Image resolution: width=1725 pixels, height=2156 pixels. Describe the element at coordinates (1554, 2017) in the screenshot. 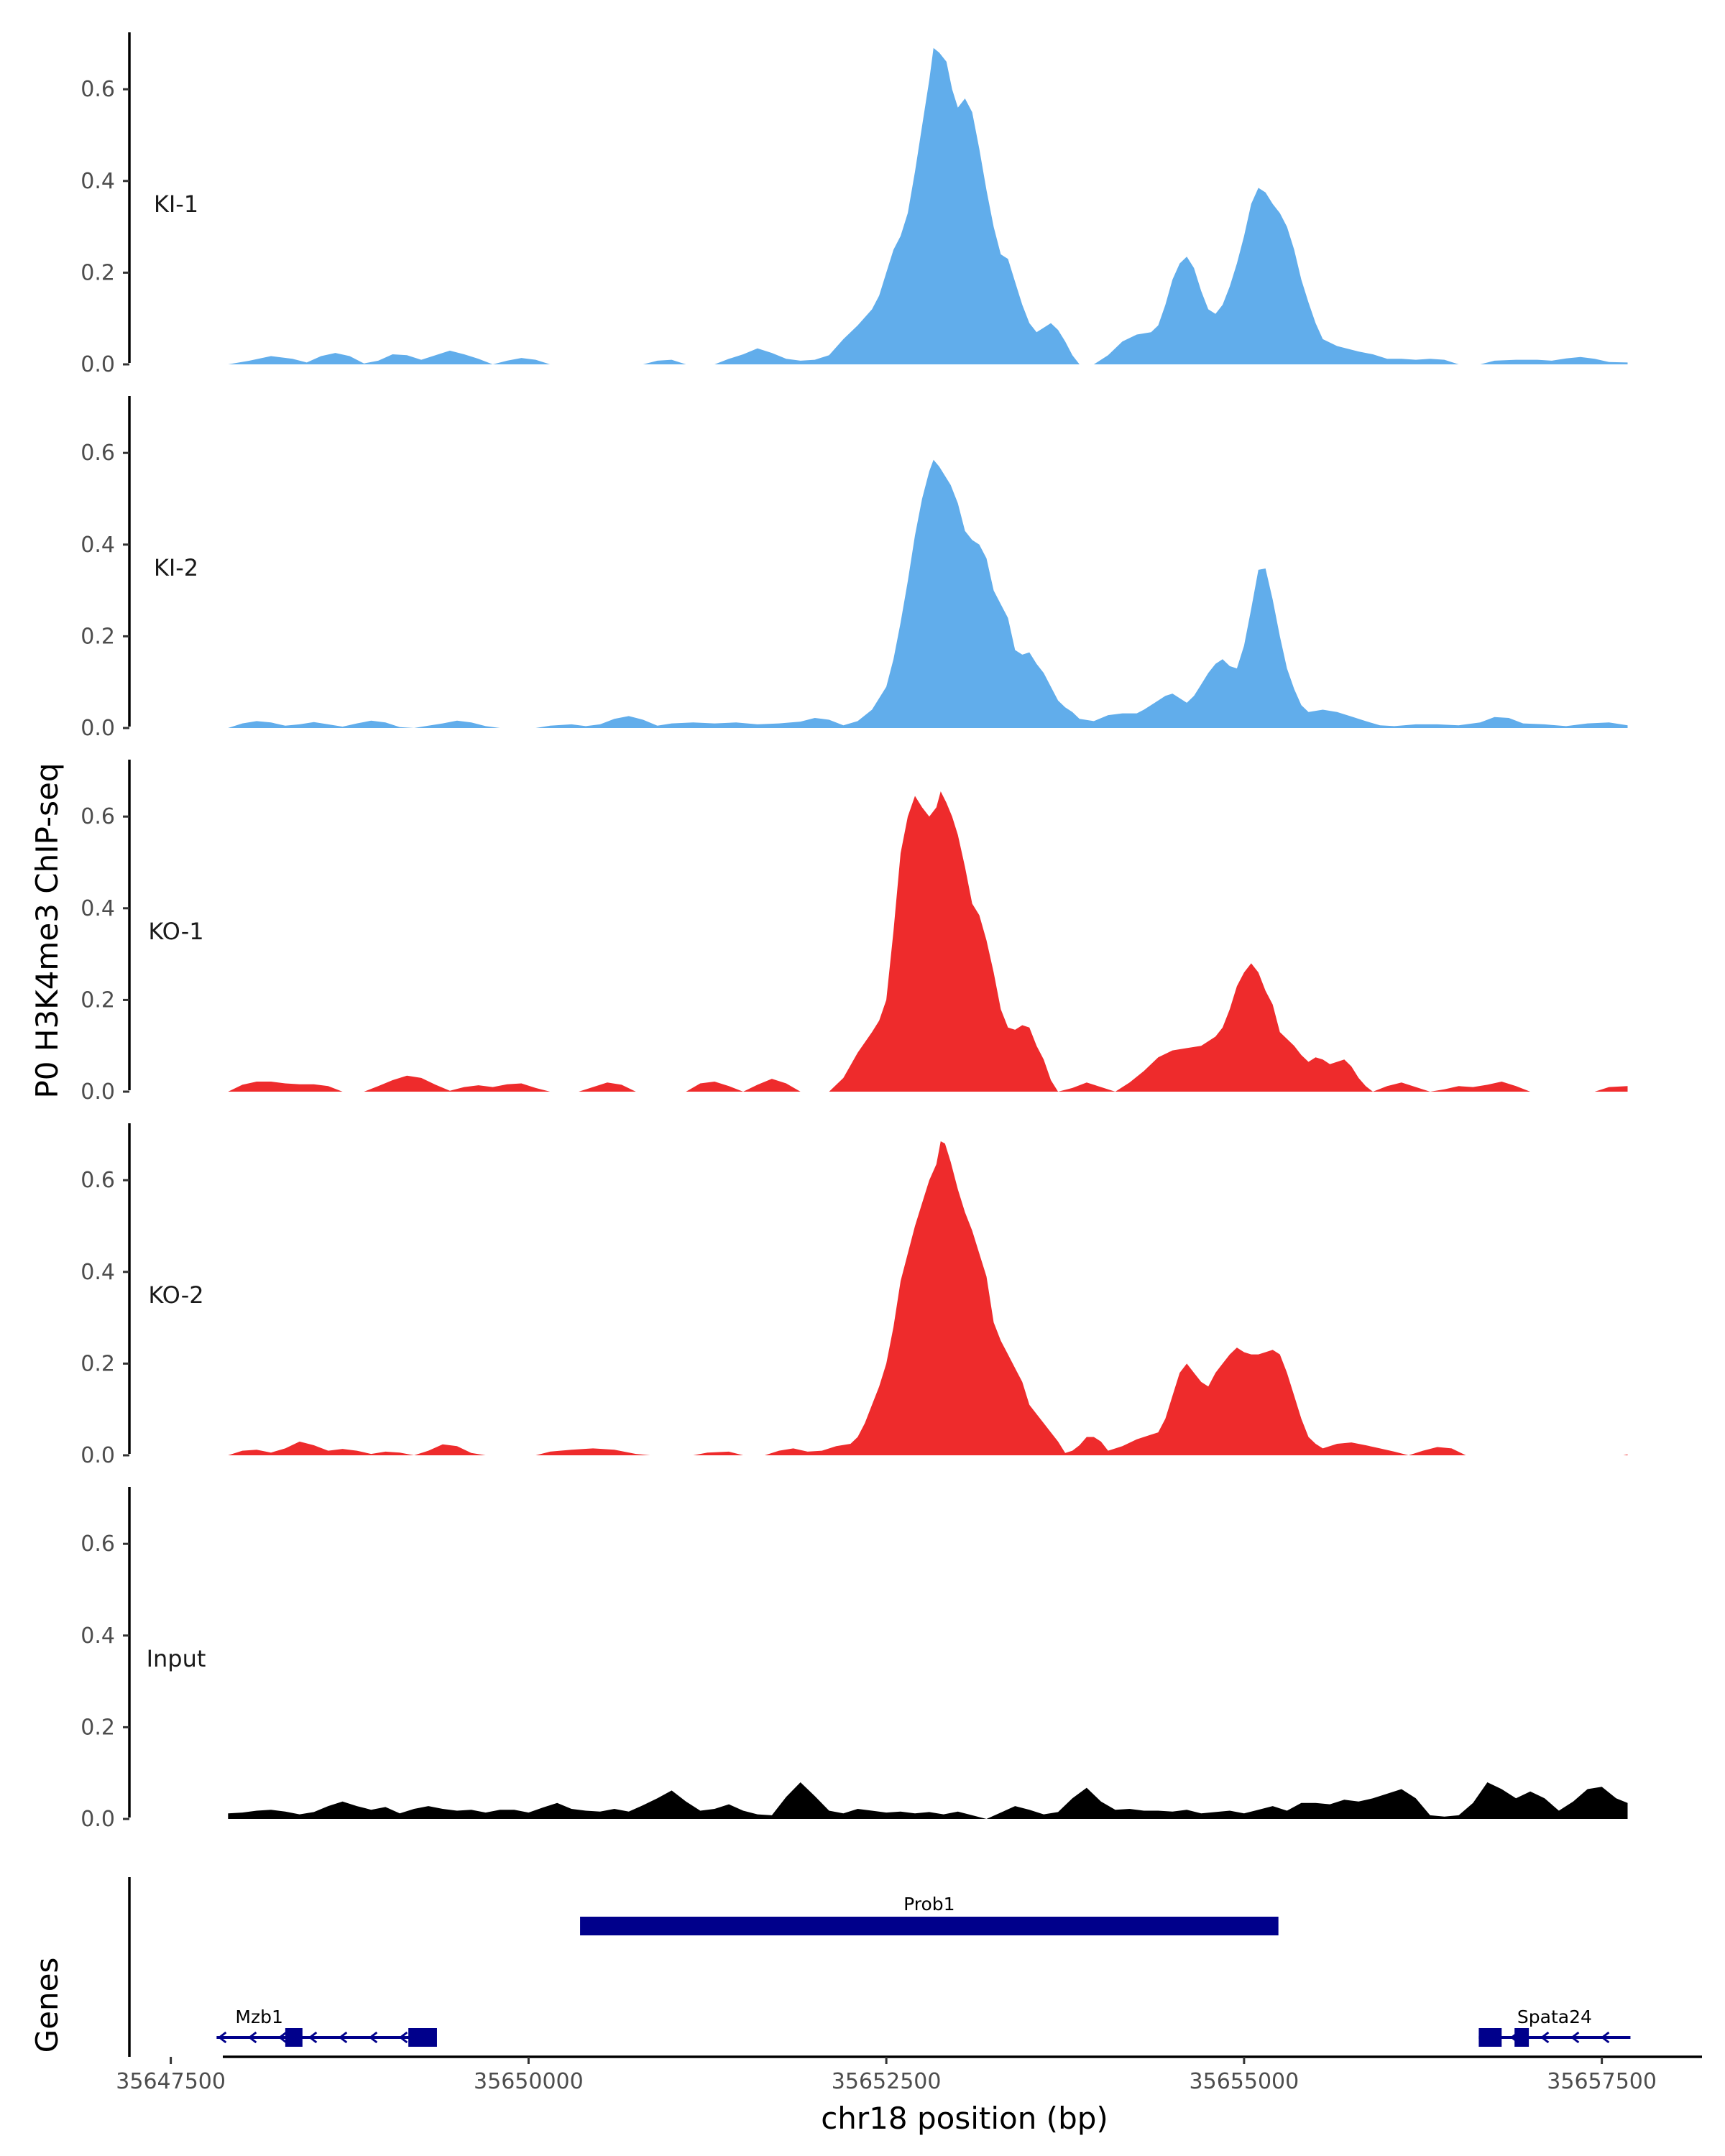

I see `gene-label: Spata24` at that location.